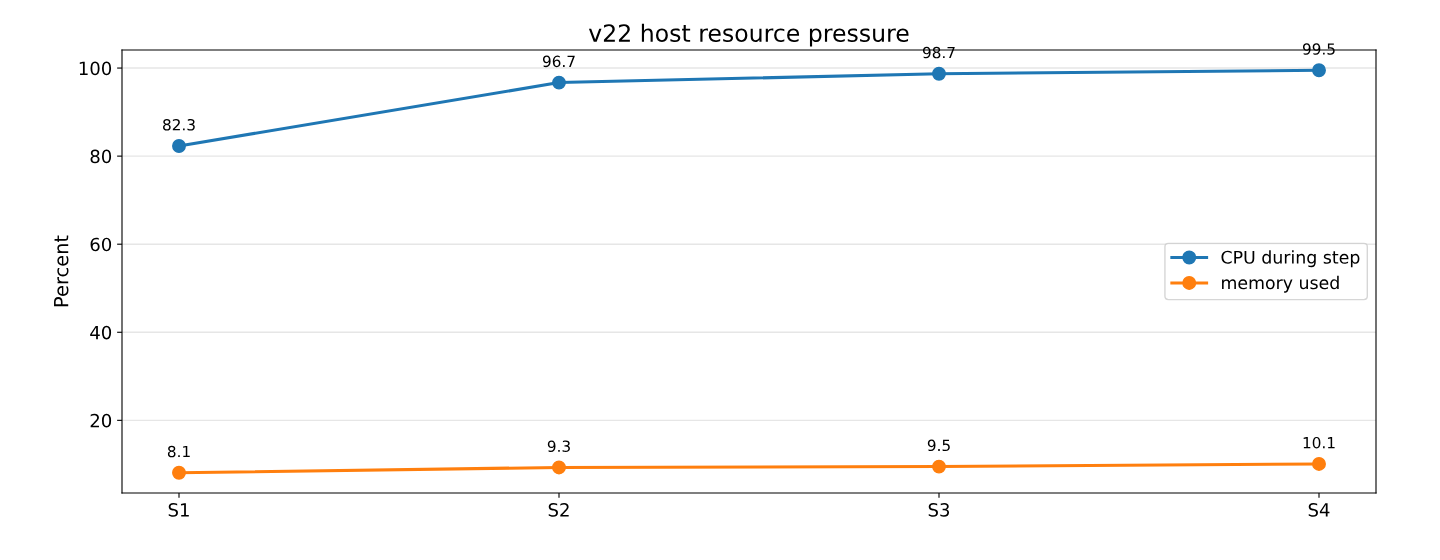  I want to click on data-label: 10.1, so click(1319, 442).